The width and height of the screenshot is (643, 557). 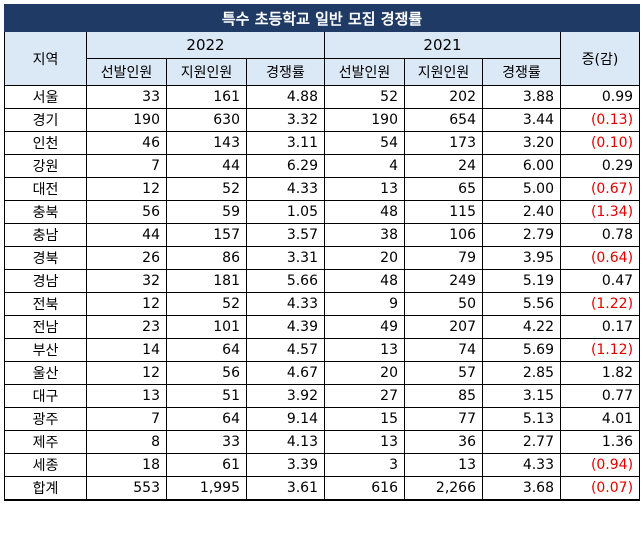 What do you see at coordinates (364, 327) in the screenshot?
I see `cell-selected-2021: 49` at bounding box center [364, 327].